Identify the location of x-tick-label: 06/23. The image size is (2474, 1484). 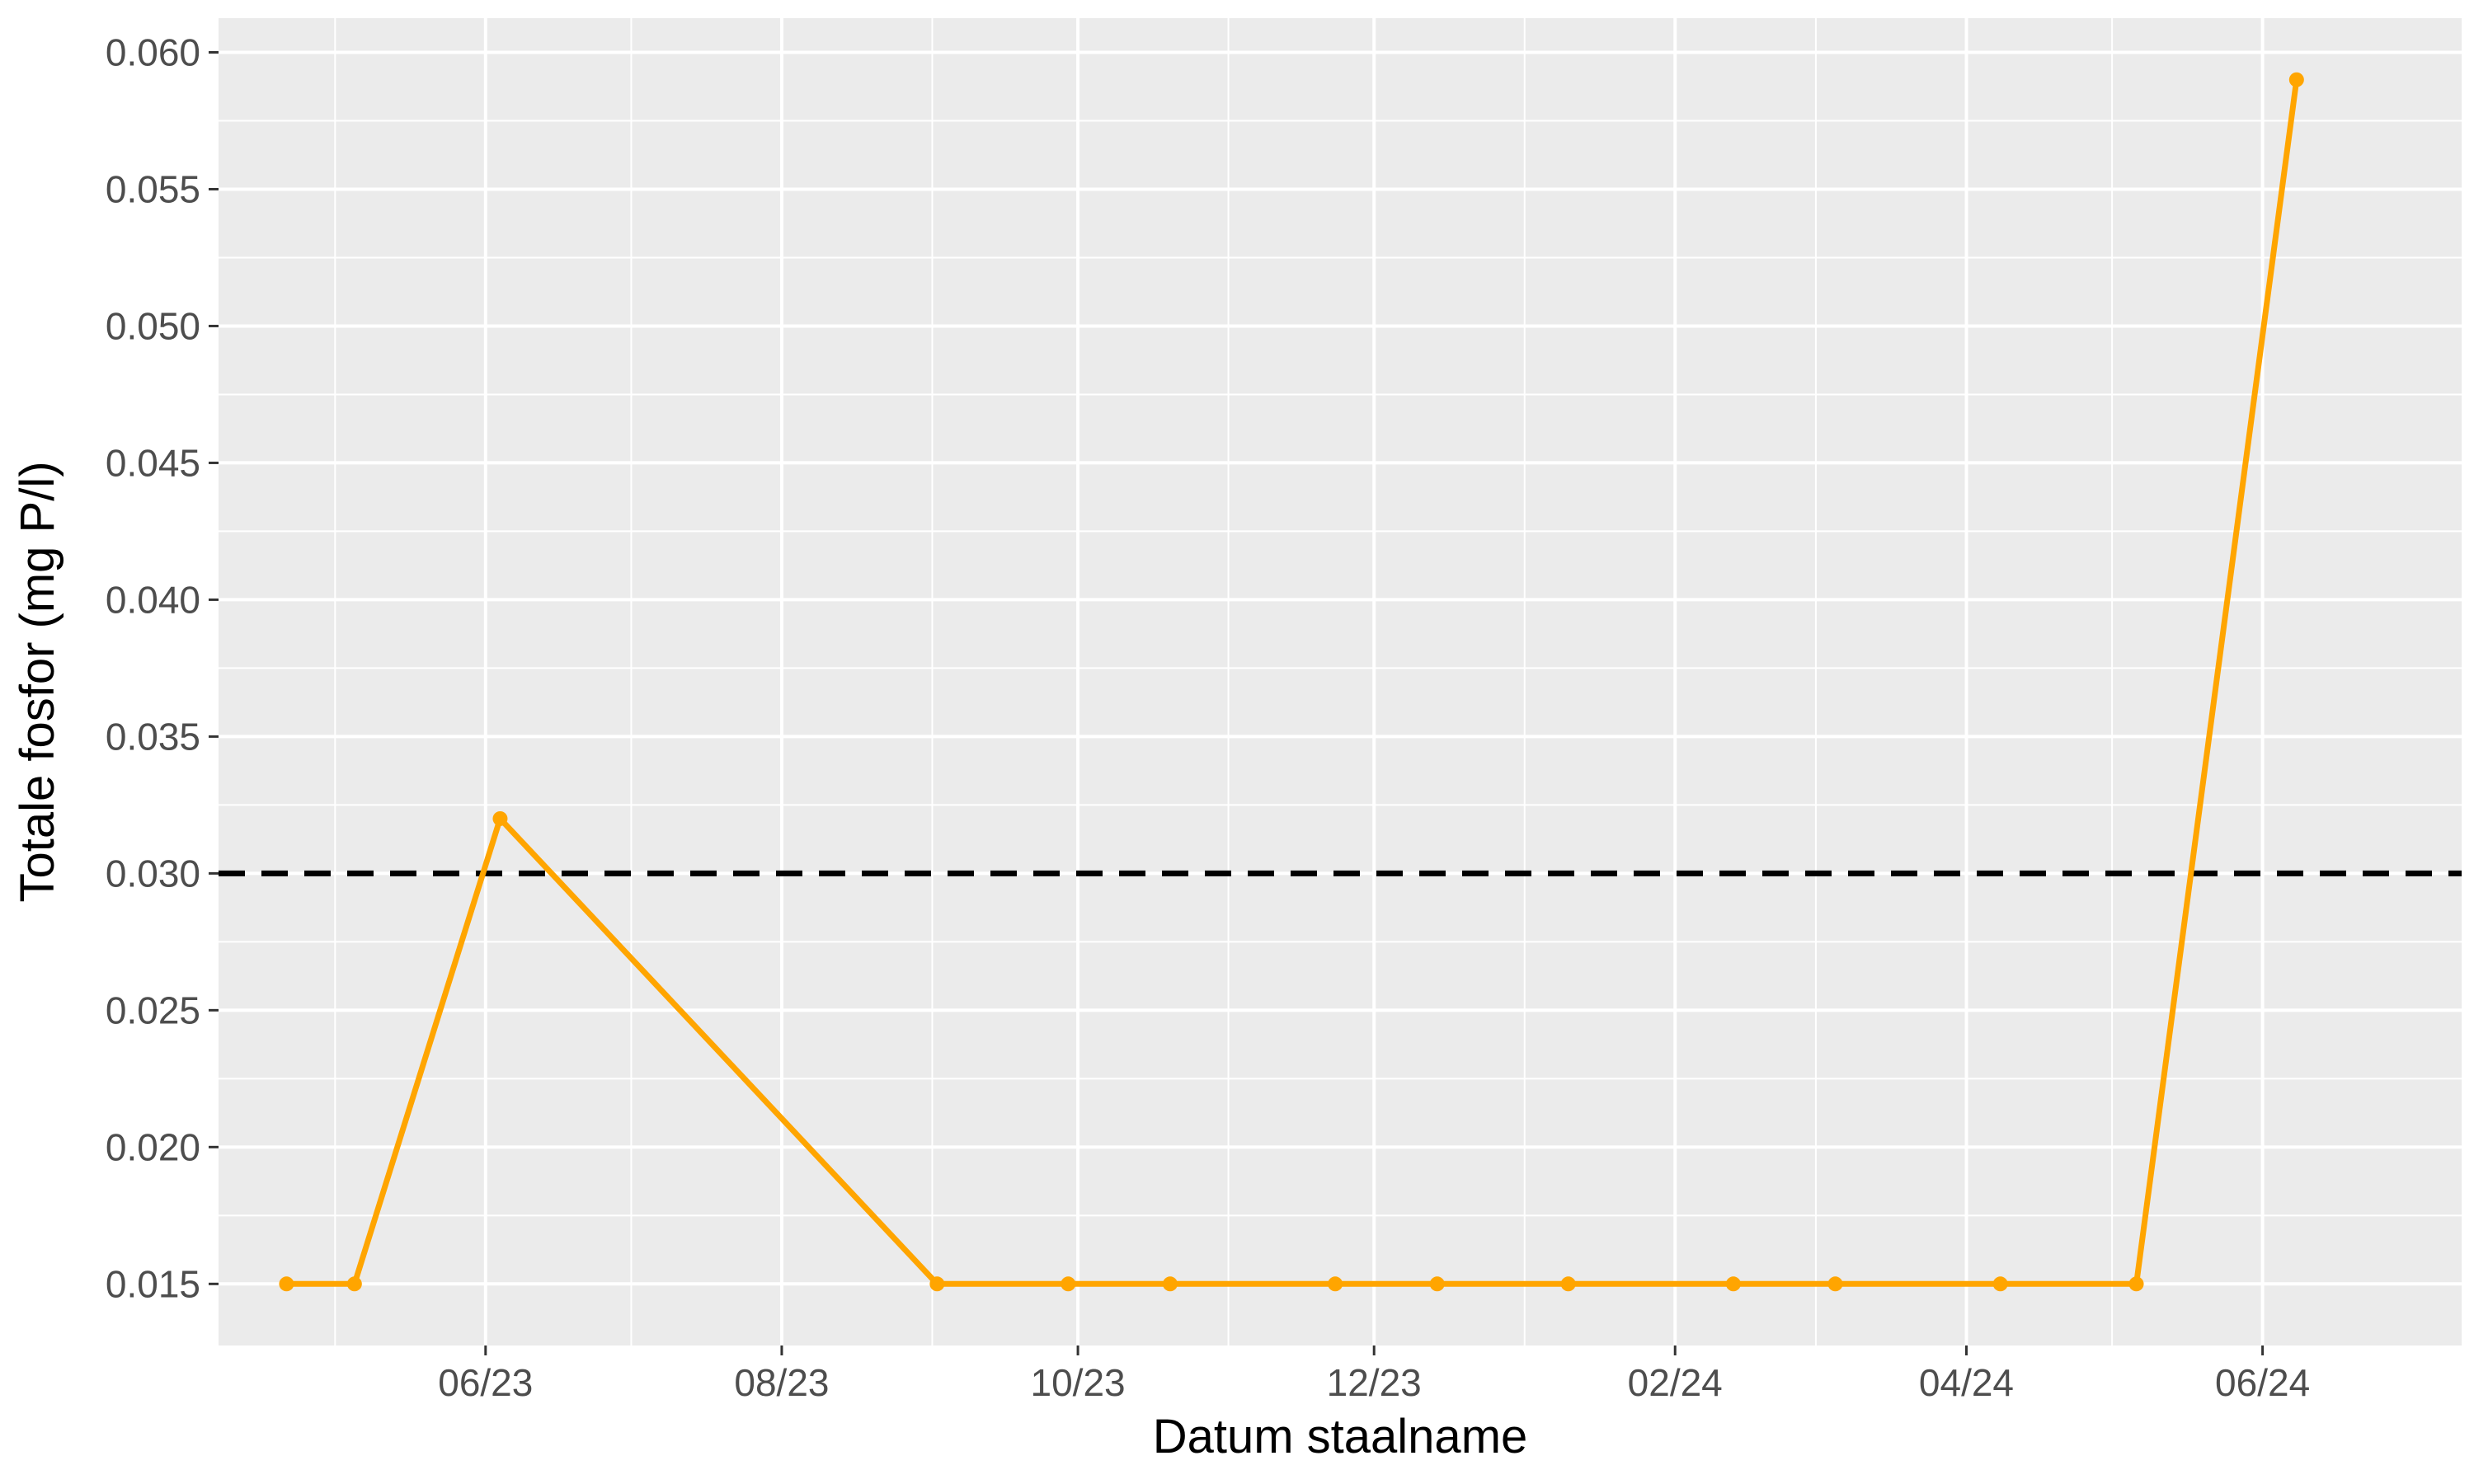
(485, 1382).